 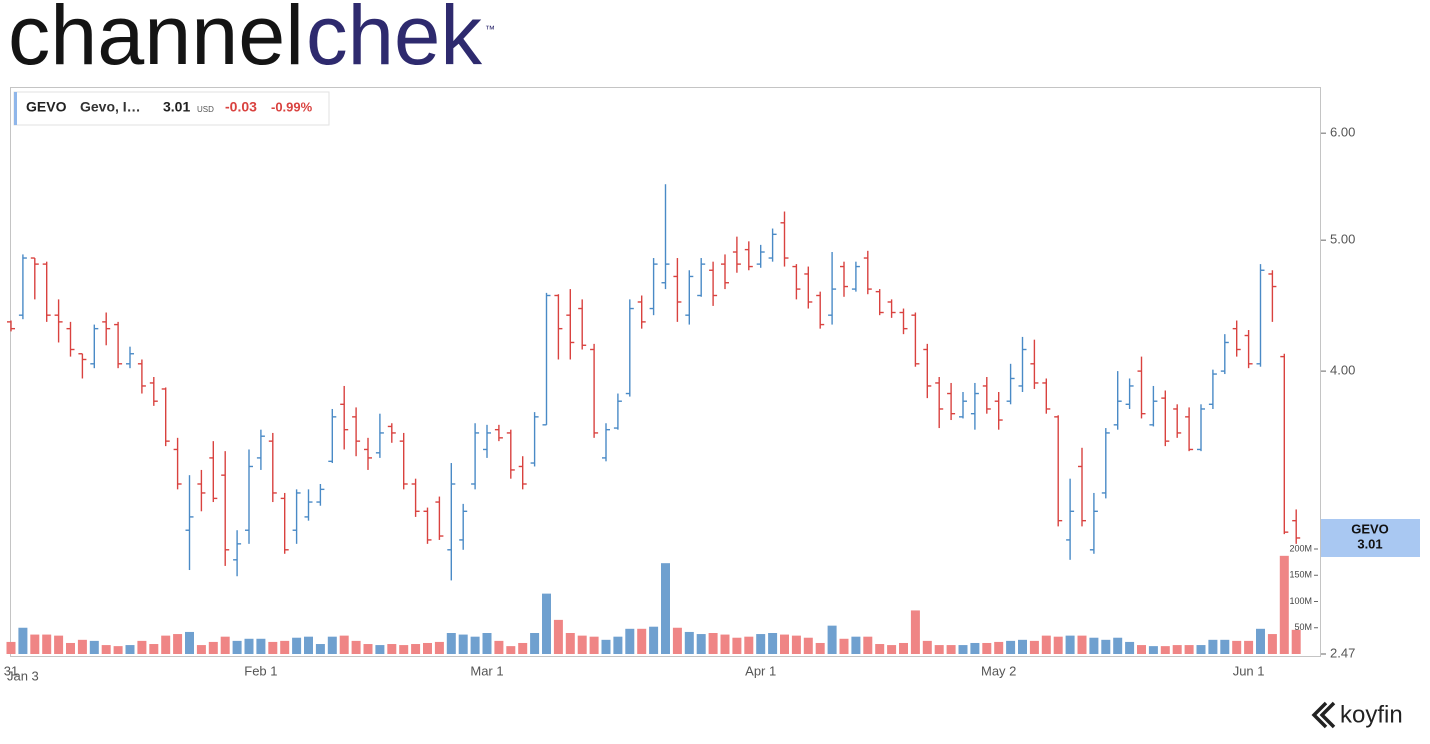 I want to click on x-tick-label: Jun 1, so click(x=1249, y=670).